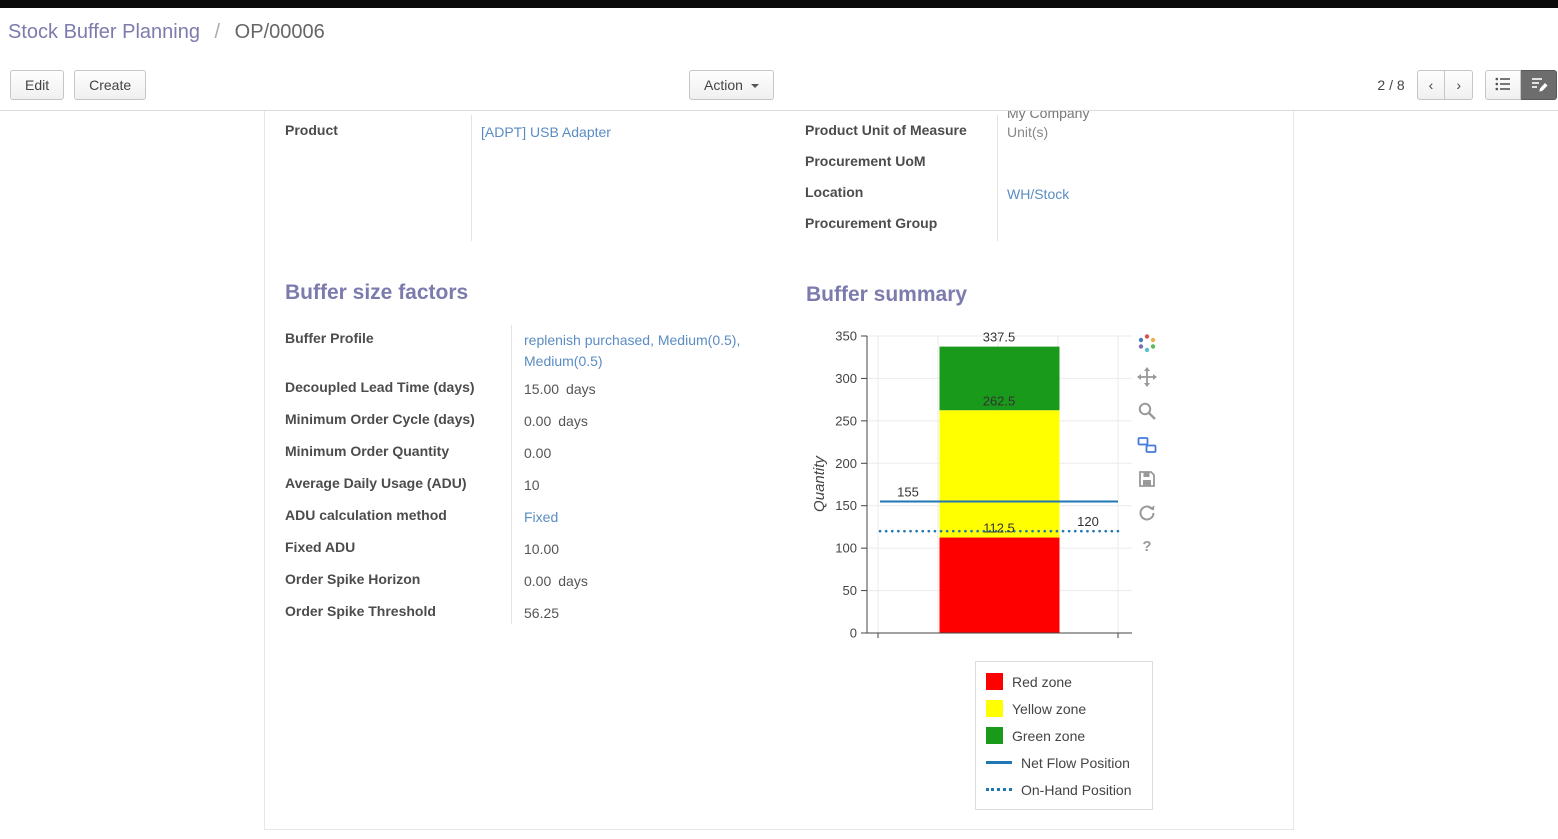 The width and height of the screenshot is (1558, 839). What do you see at coordinates (1141, 211) in the screenshot?
I see `field-value` at bounding box center [1141, 211].